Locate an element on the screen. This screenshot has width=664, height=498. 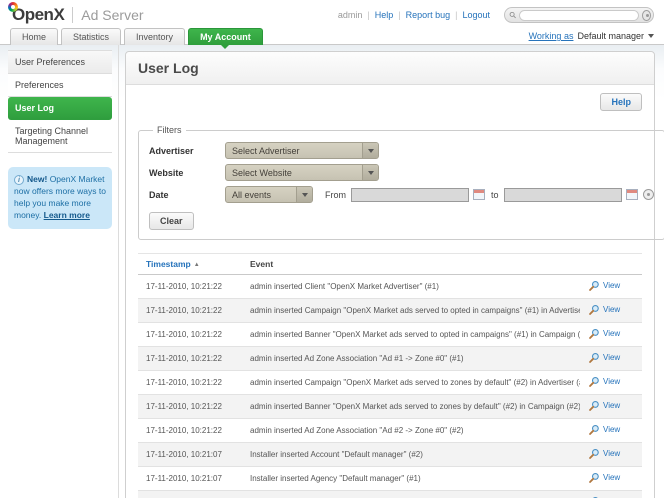
actions-column-header is located at coordinates (611, 264).